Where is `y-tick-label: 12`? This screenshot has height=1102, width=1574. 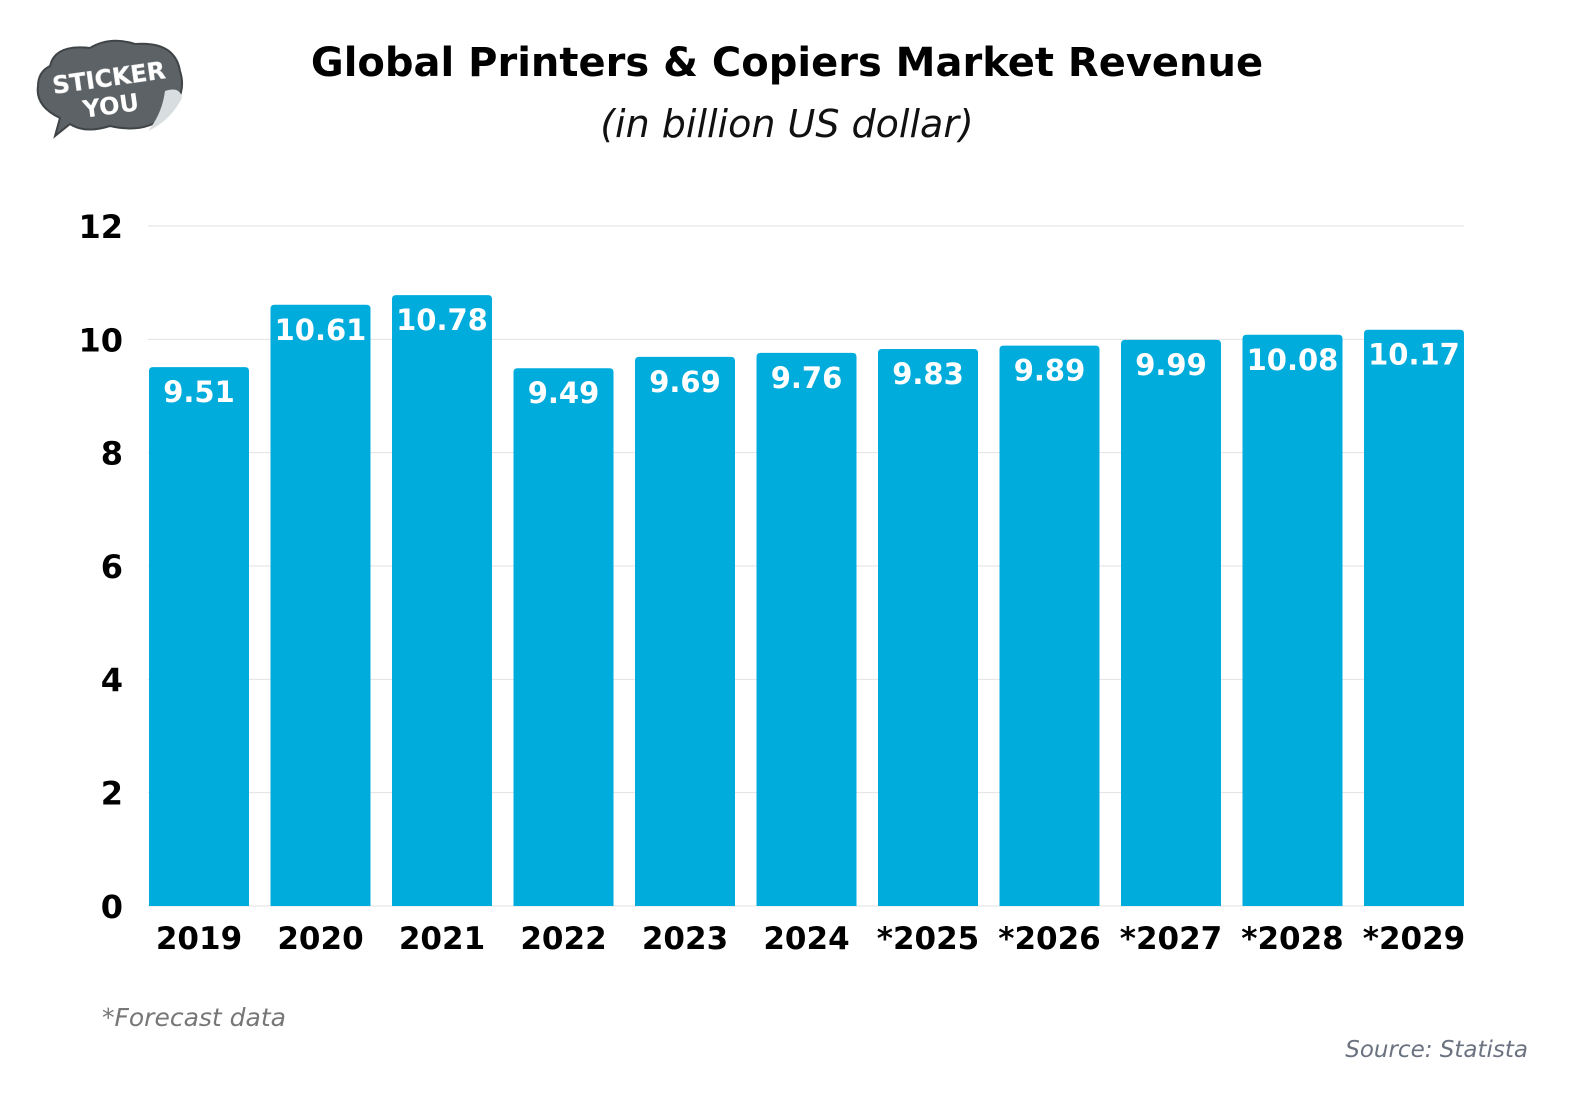
y-tick-label: 12 is located at coordinates (100, 227).